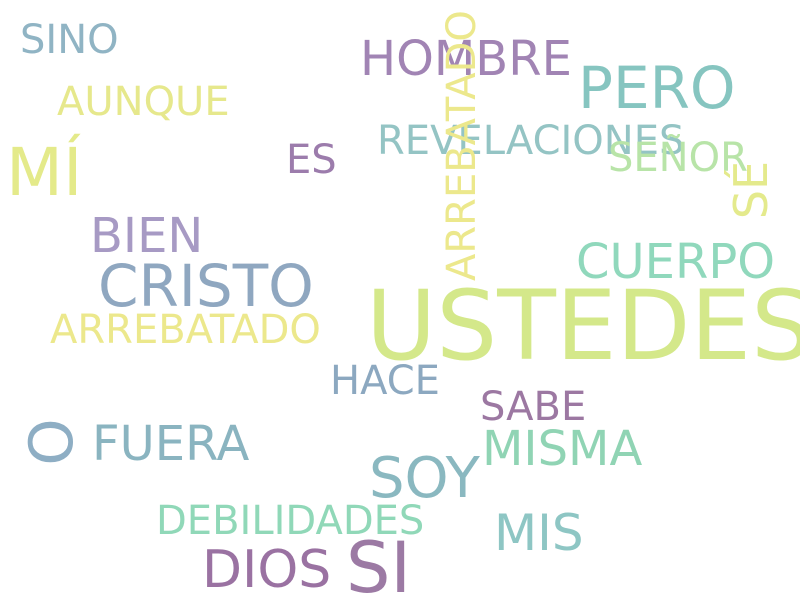 This screenshot has width=800, height=609. What do you see at coordinates (385, 381) in the screenshot?
I see `word-sabe: HACE` at bounding box center [385, 381].